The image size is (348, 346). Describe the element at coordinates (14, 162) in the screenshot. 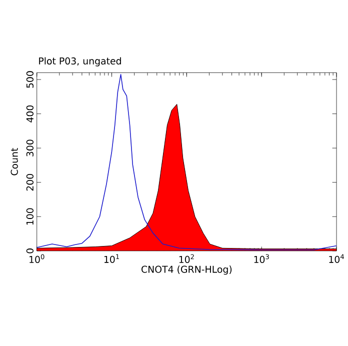

I see `y-axis-title: Count` at that location.